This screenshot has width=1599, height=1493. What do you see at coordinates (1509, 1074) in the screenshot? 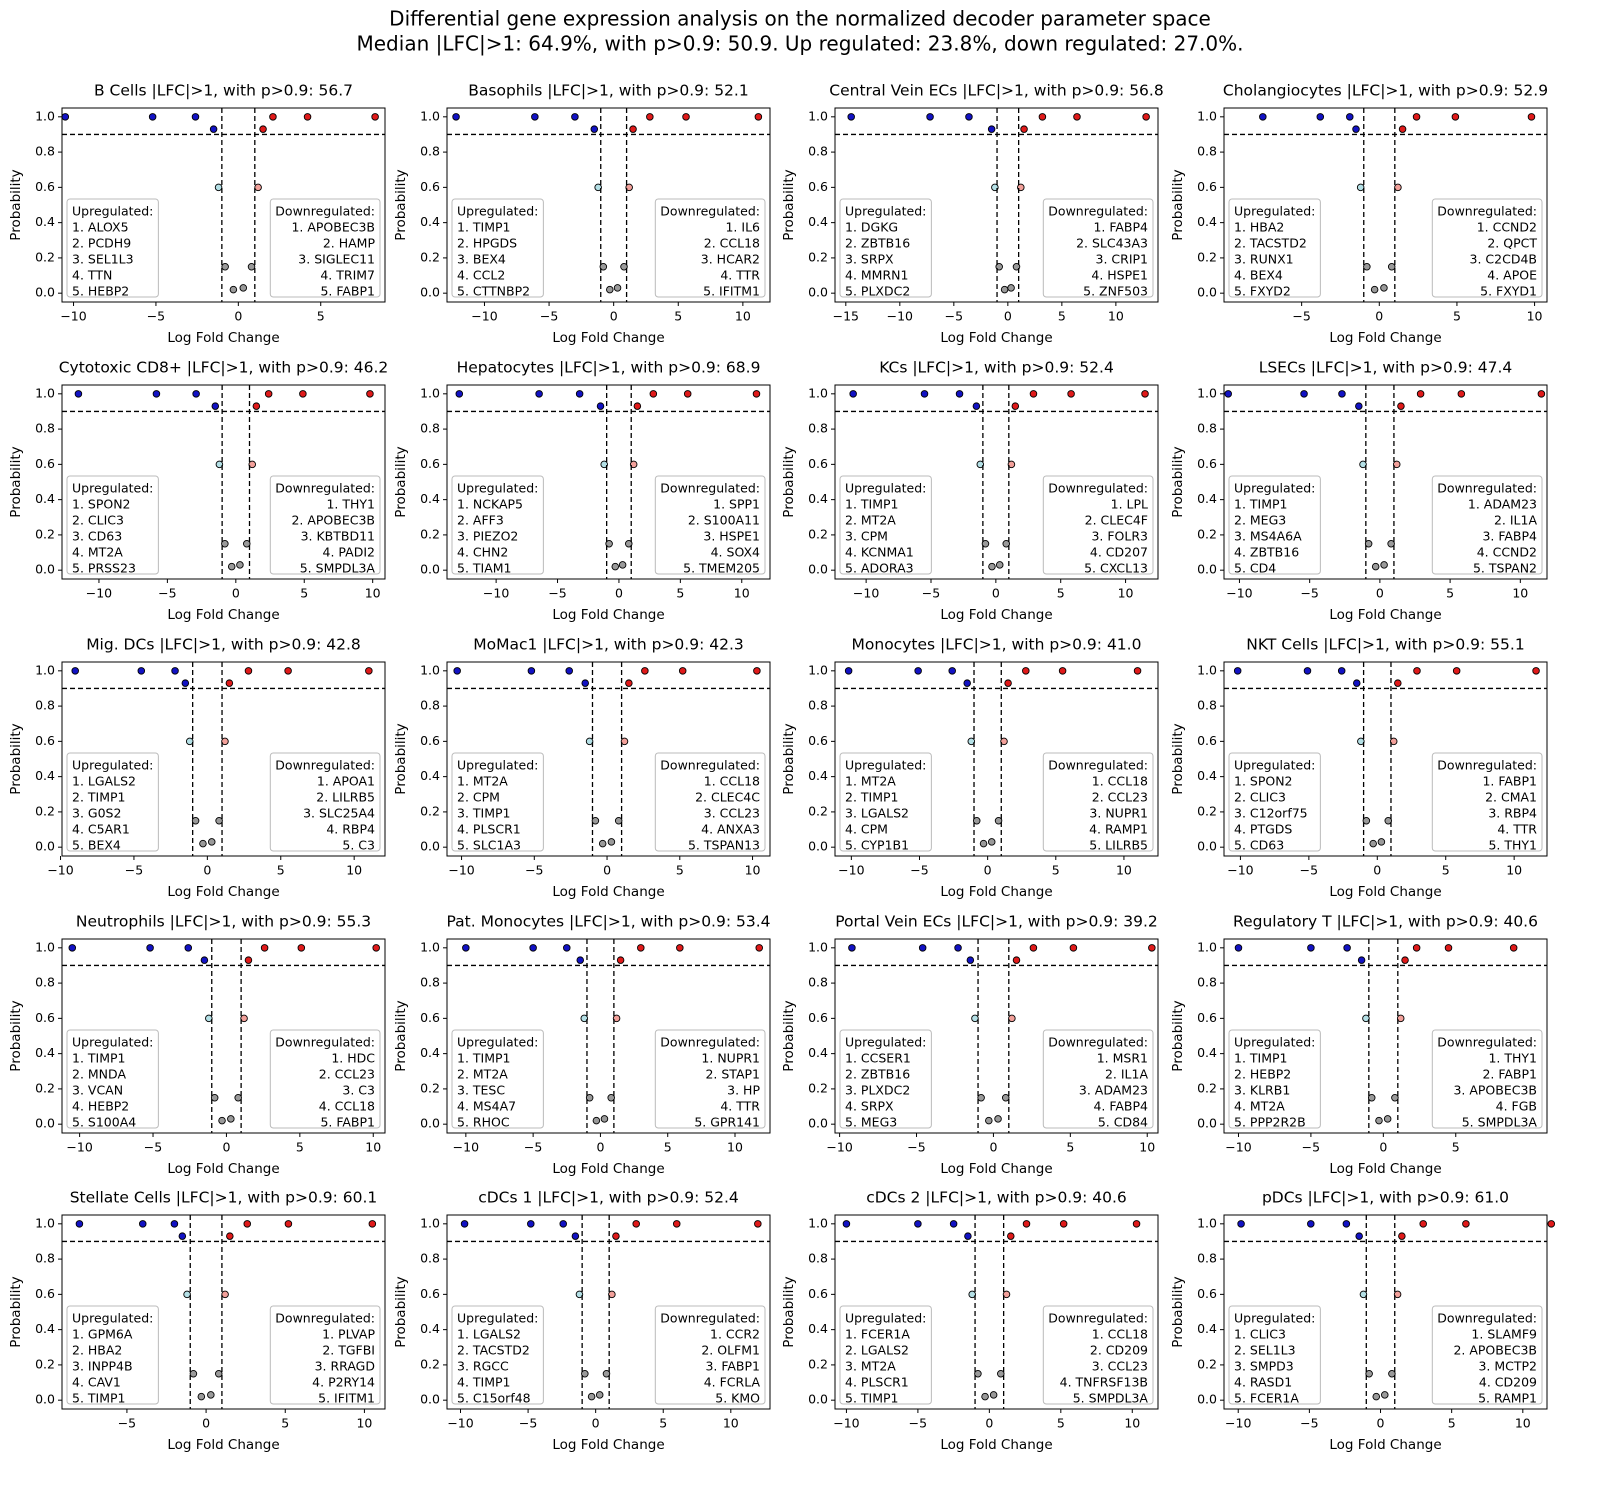
I see `legend-item: 2. FABP1` at bounding box center [1509, 1074].